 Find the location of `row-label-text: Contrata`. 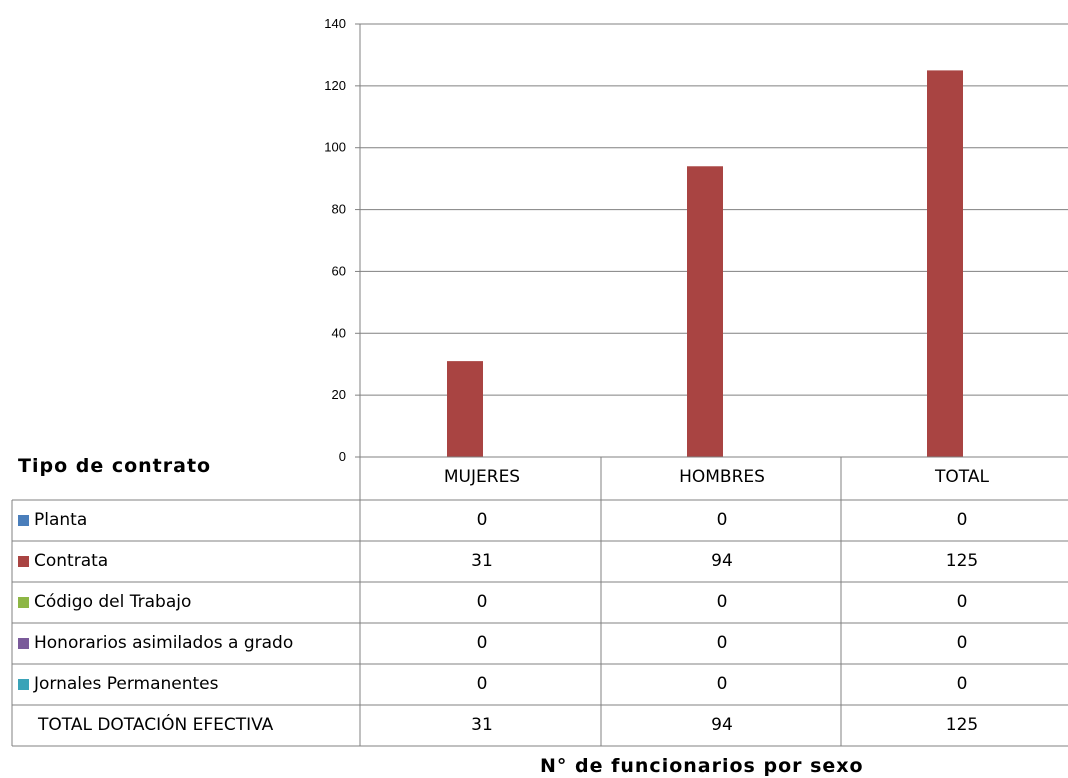

row-label-text: Contrata is located at coordinates (71, 561).